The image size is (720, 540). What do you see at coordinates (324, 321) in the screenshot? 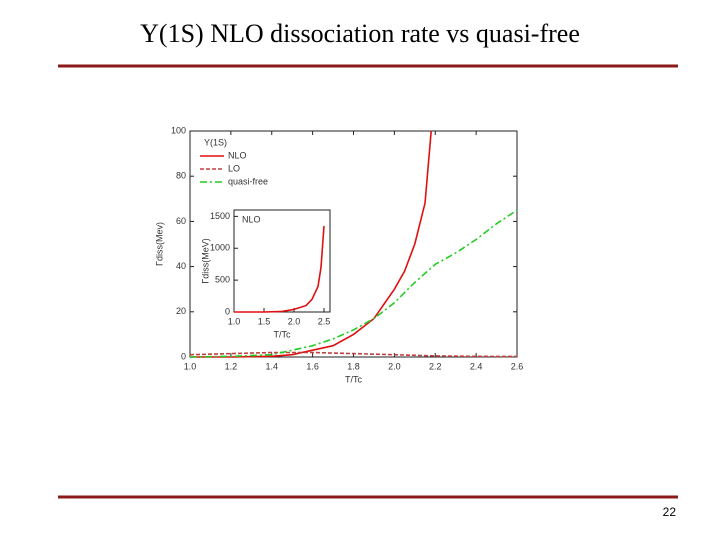
I see `x-tick-label: 2.5` at bounding box center [324, 321].